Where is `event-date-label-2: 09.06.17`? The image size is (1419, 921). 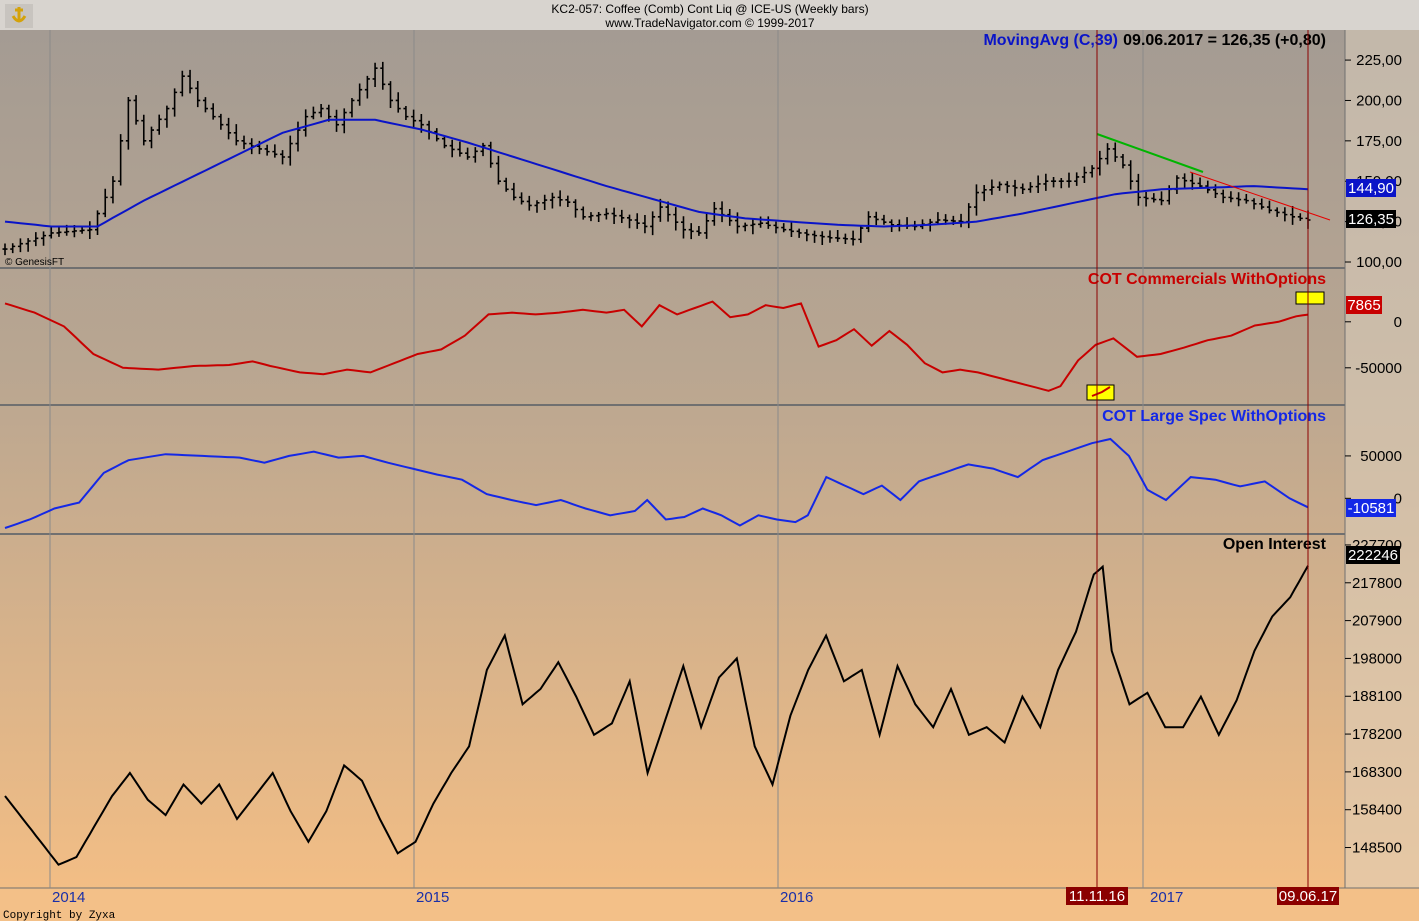
event-date-label-2: 09.06.17 is located at coordinates (1308, 896).